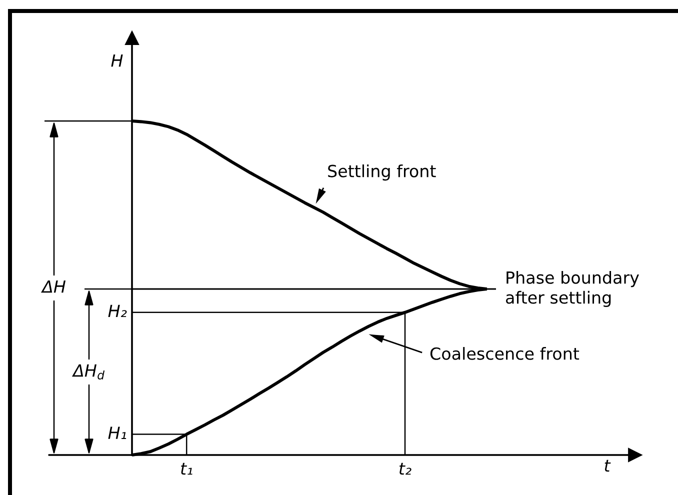  I want to click on y-axis-title: H, so click(117, 60).